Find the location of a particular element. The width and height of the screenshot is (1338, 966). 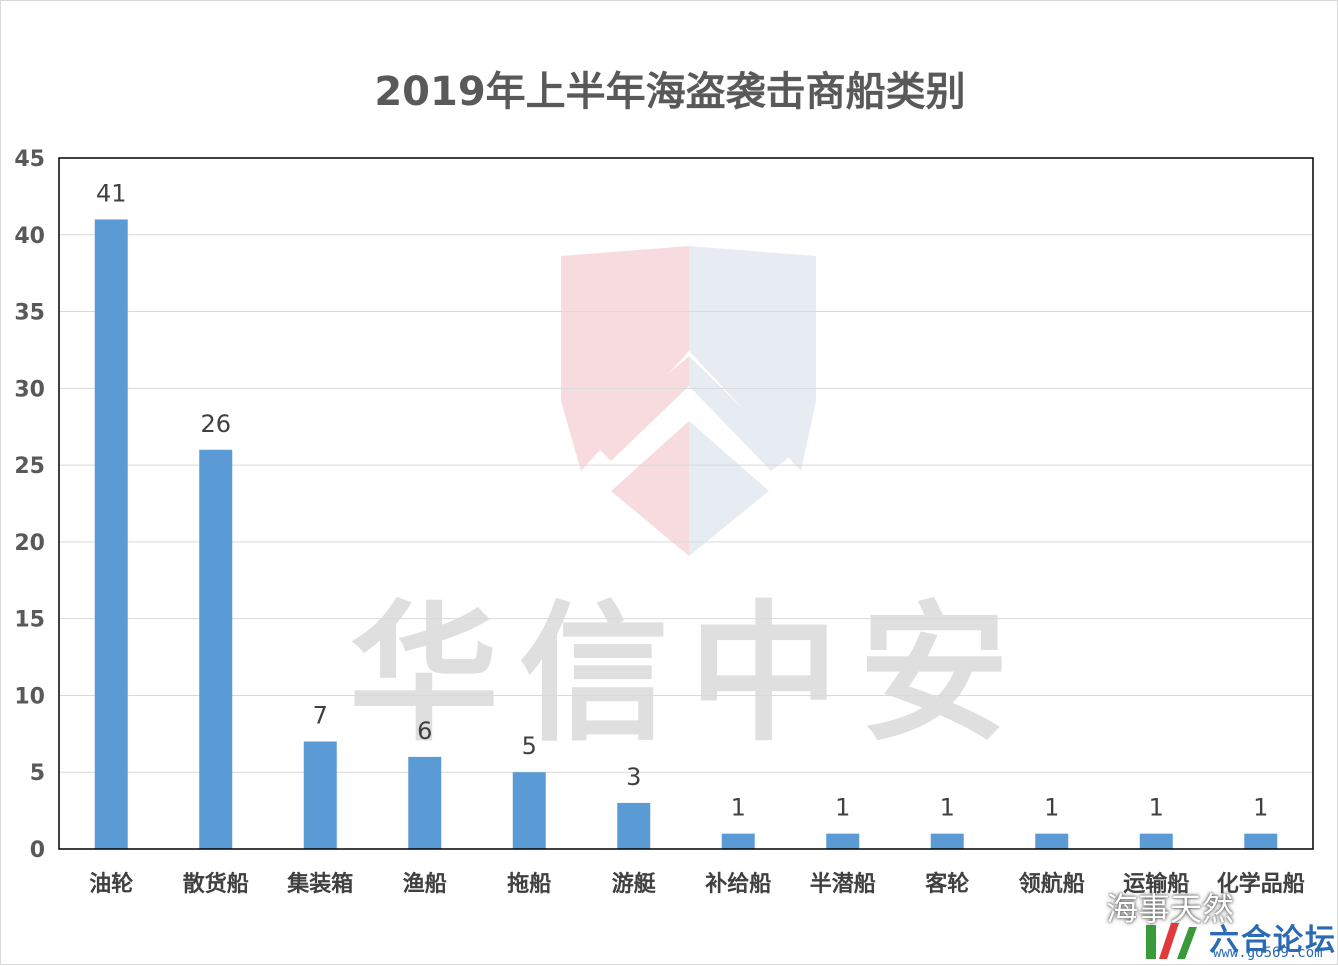

data-label: 7 is located at coordinates (320, 716).